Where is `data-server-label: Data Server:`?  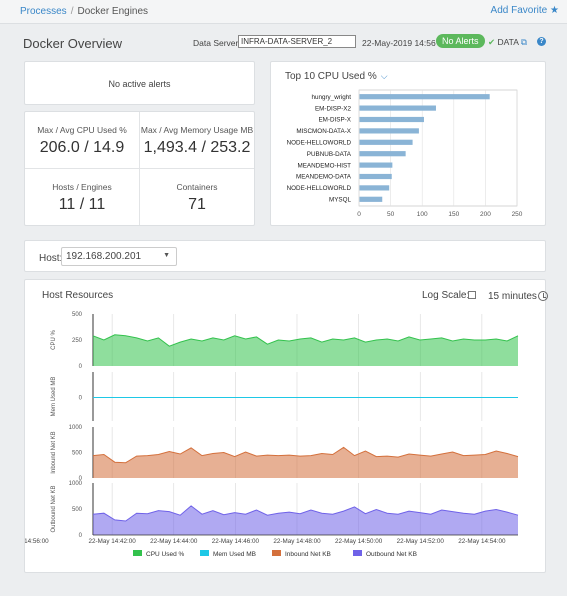 data-server-label: Data Server: is located at coordinates (217, 43).